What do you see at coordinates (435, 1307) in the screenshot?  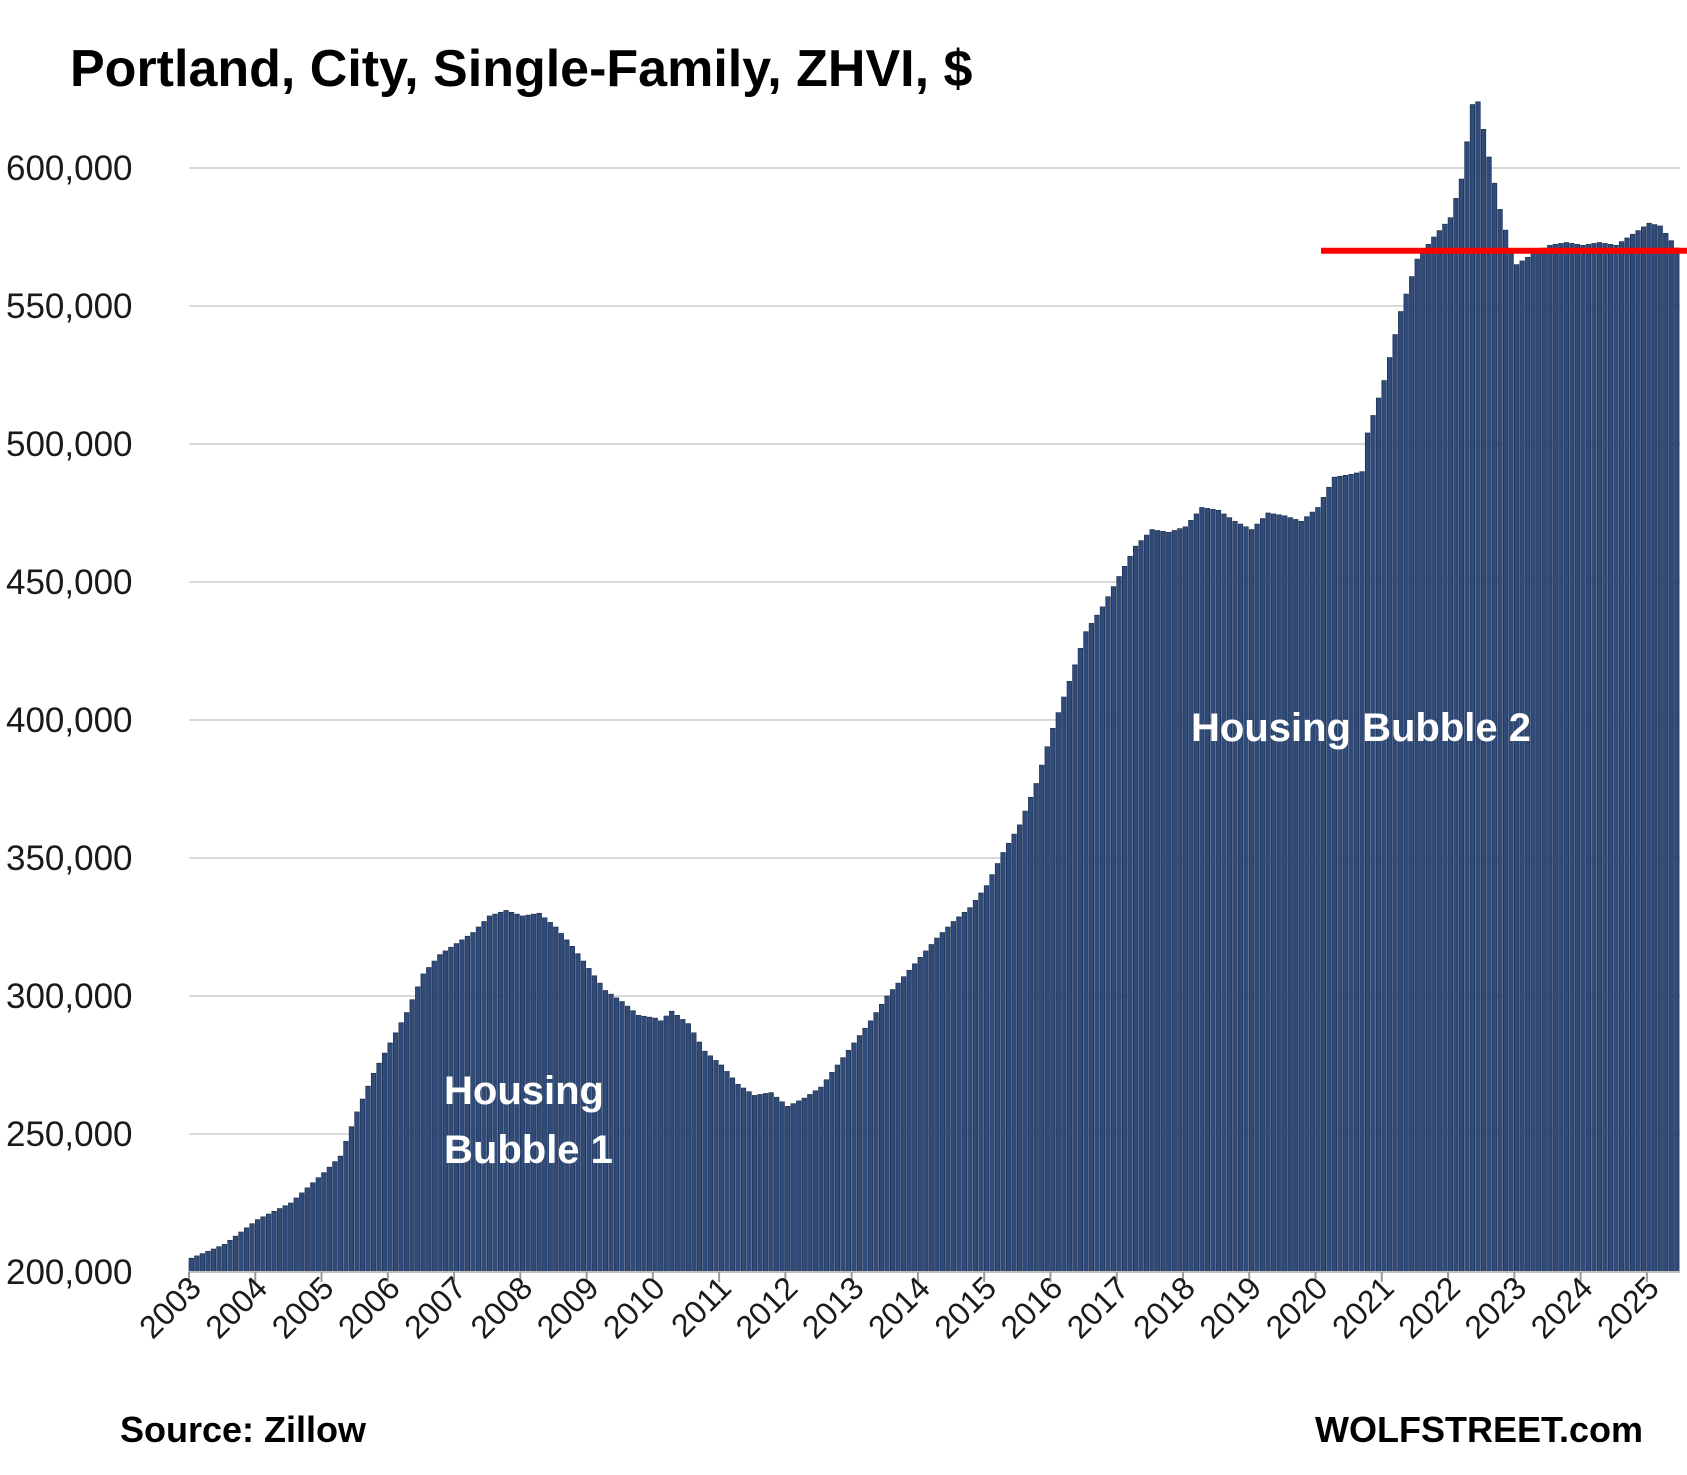 I see `x-tick-label: 2007` at bounding box center [435, 1307].